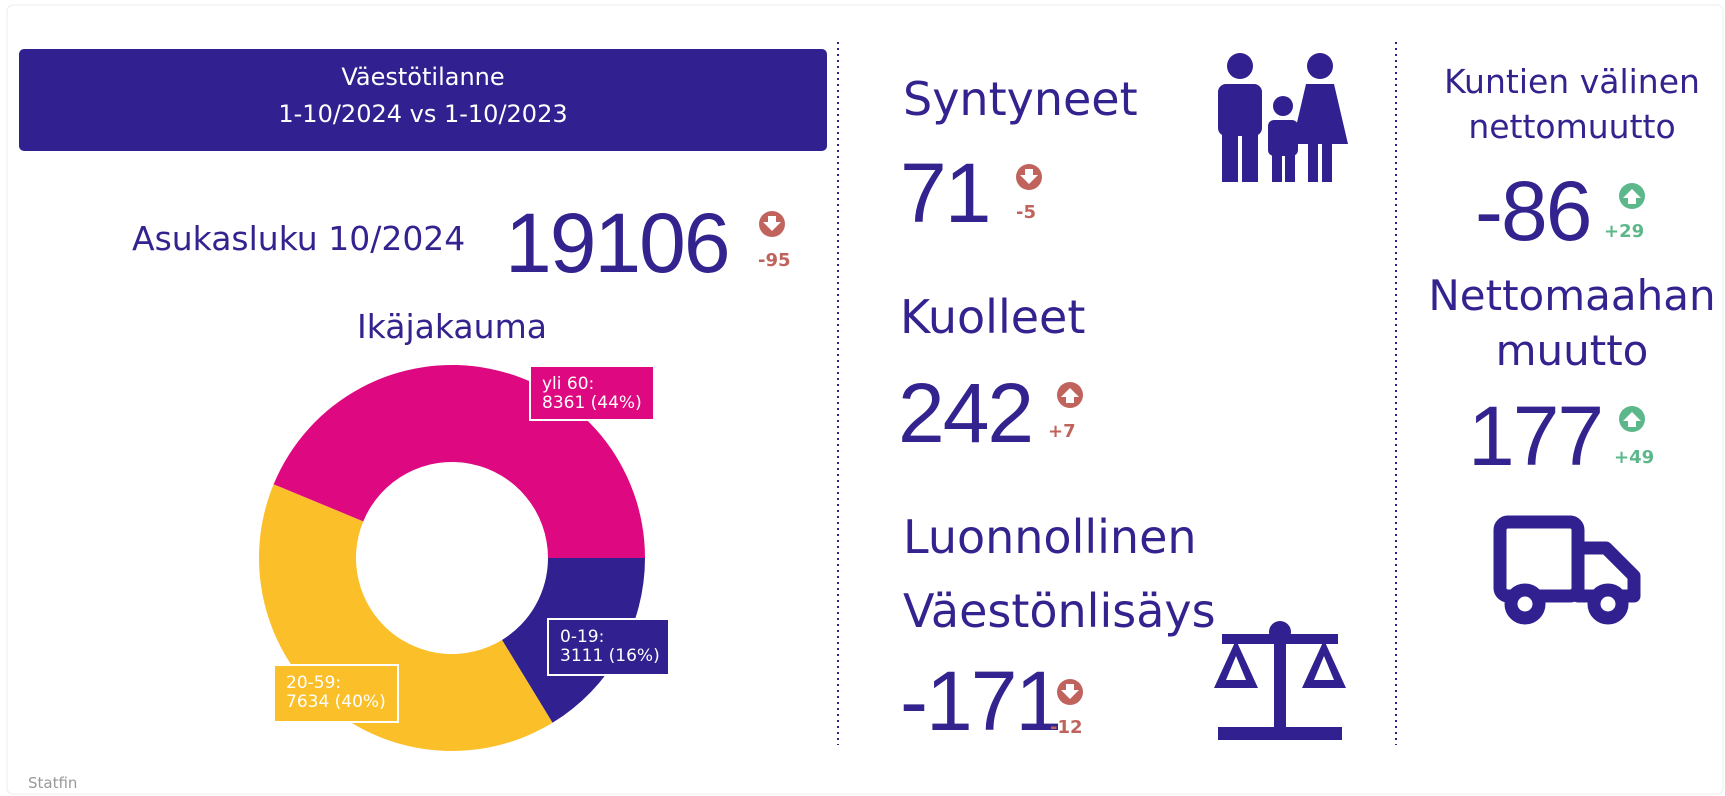 The image size is (1725, 796). I want to click on immigration-change: +49, so click(1634, 457).